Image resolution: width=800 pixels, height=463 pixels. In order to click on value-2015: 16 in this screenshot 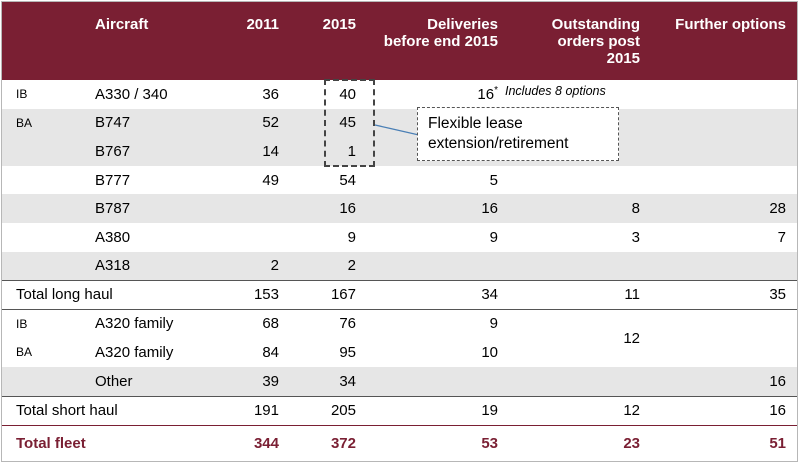, I will do `click(347, 209)`.